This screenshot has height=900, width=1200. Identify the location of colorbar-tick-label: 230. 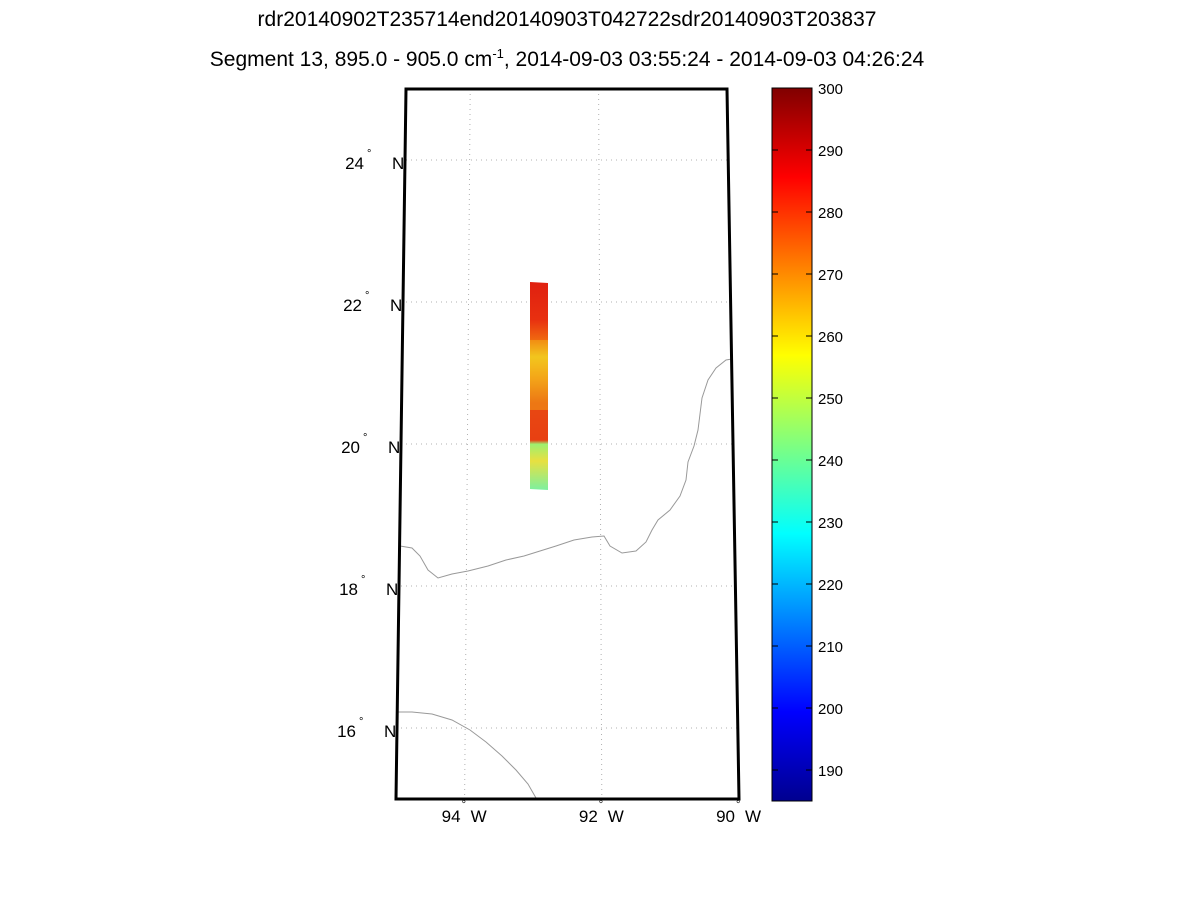
(830, 523).